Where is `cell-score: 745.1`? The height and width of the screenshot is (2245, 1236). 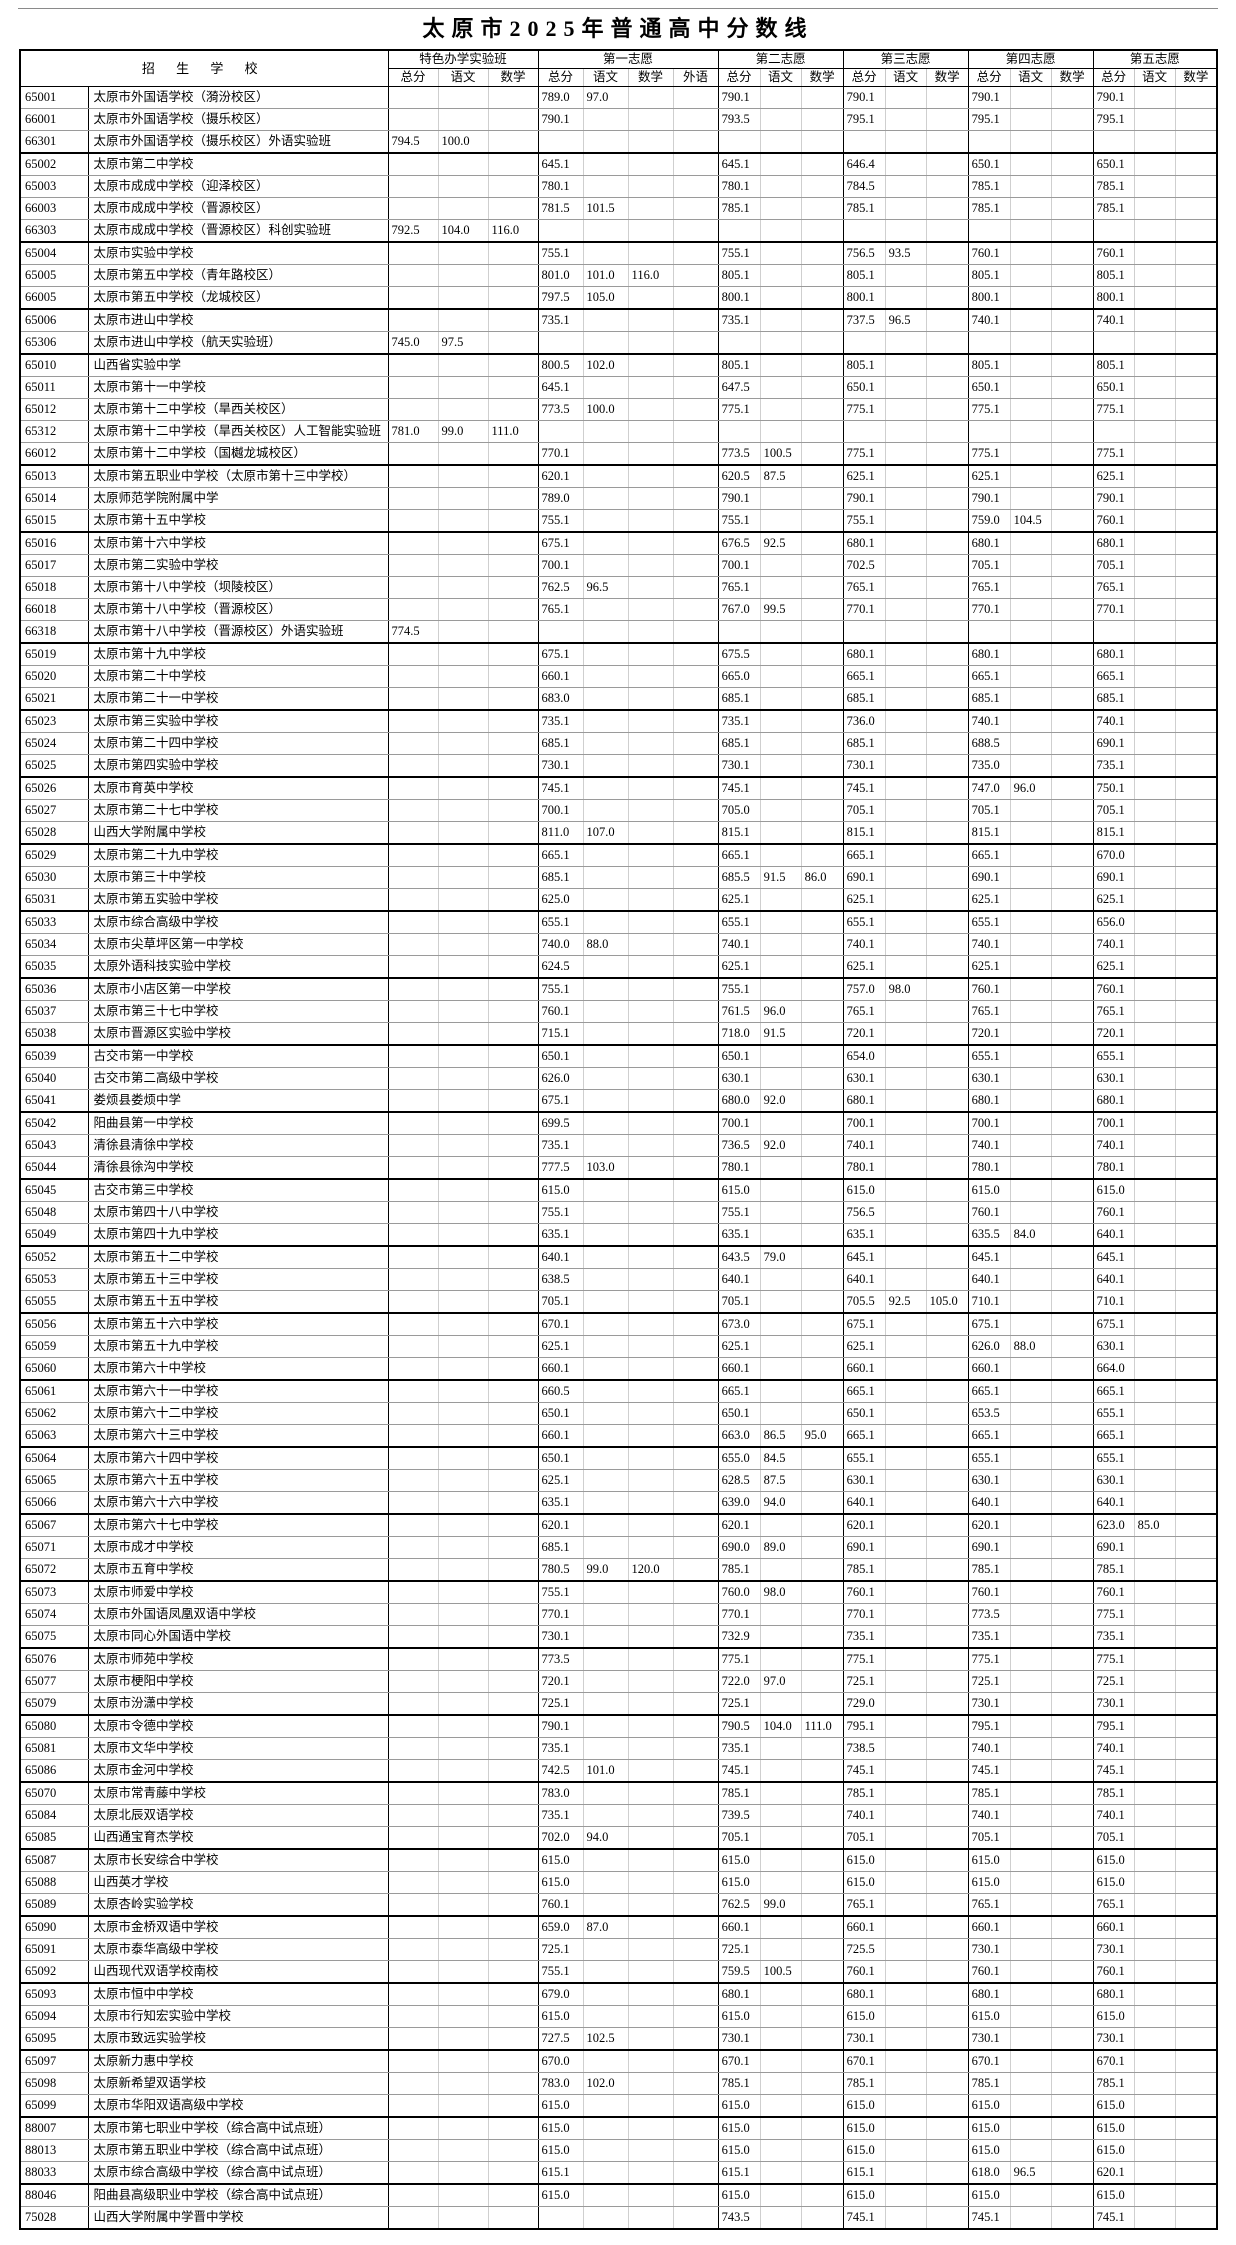 cell-score: 745.1 is located at coordinates (864, 2218).